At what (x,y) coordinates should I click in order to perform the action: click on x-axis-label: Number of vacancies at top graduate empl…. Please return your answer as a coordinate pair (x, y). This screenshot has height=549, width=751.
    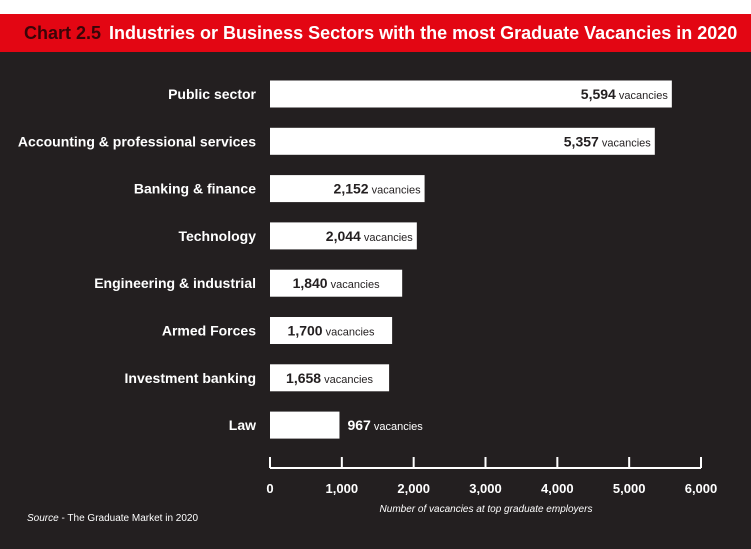
    Looking at the image, I should click on (486, 509).